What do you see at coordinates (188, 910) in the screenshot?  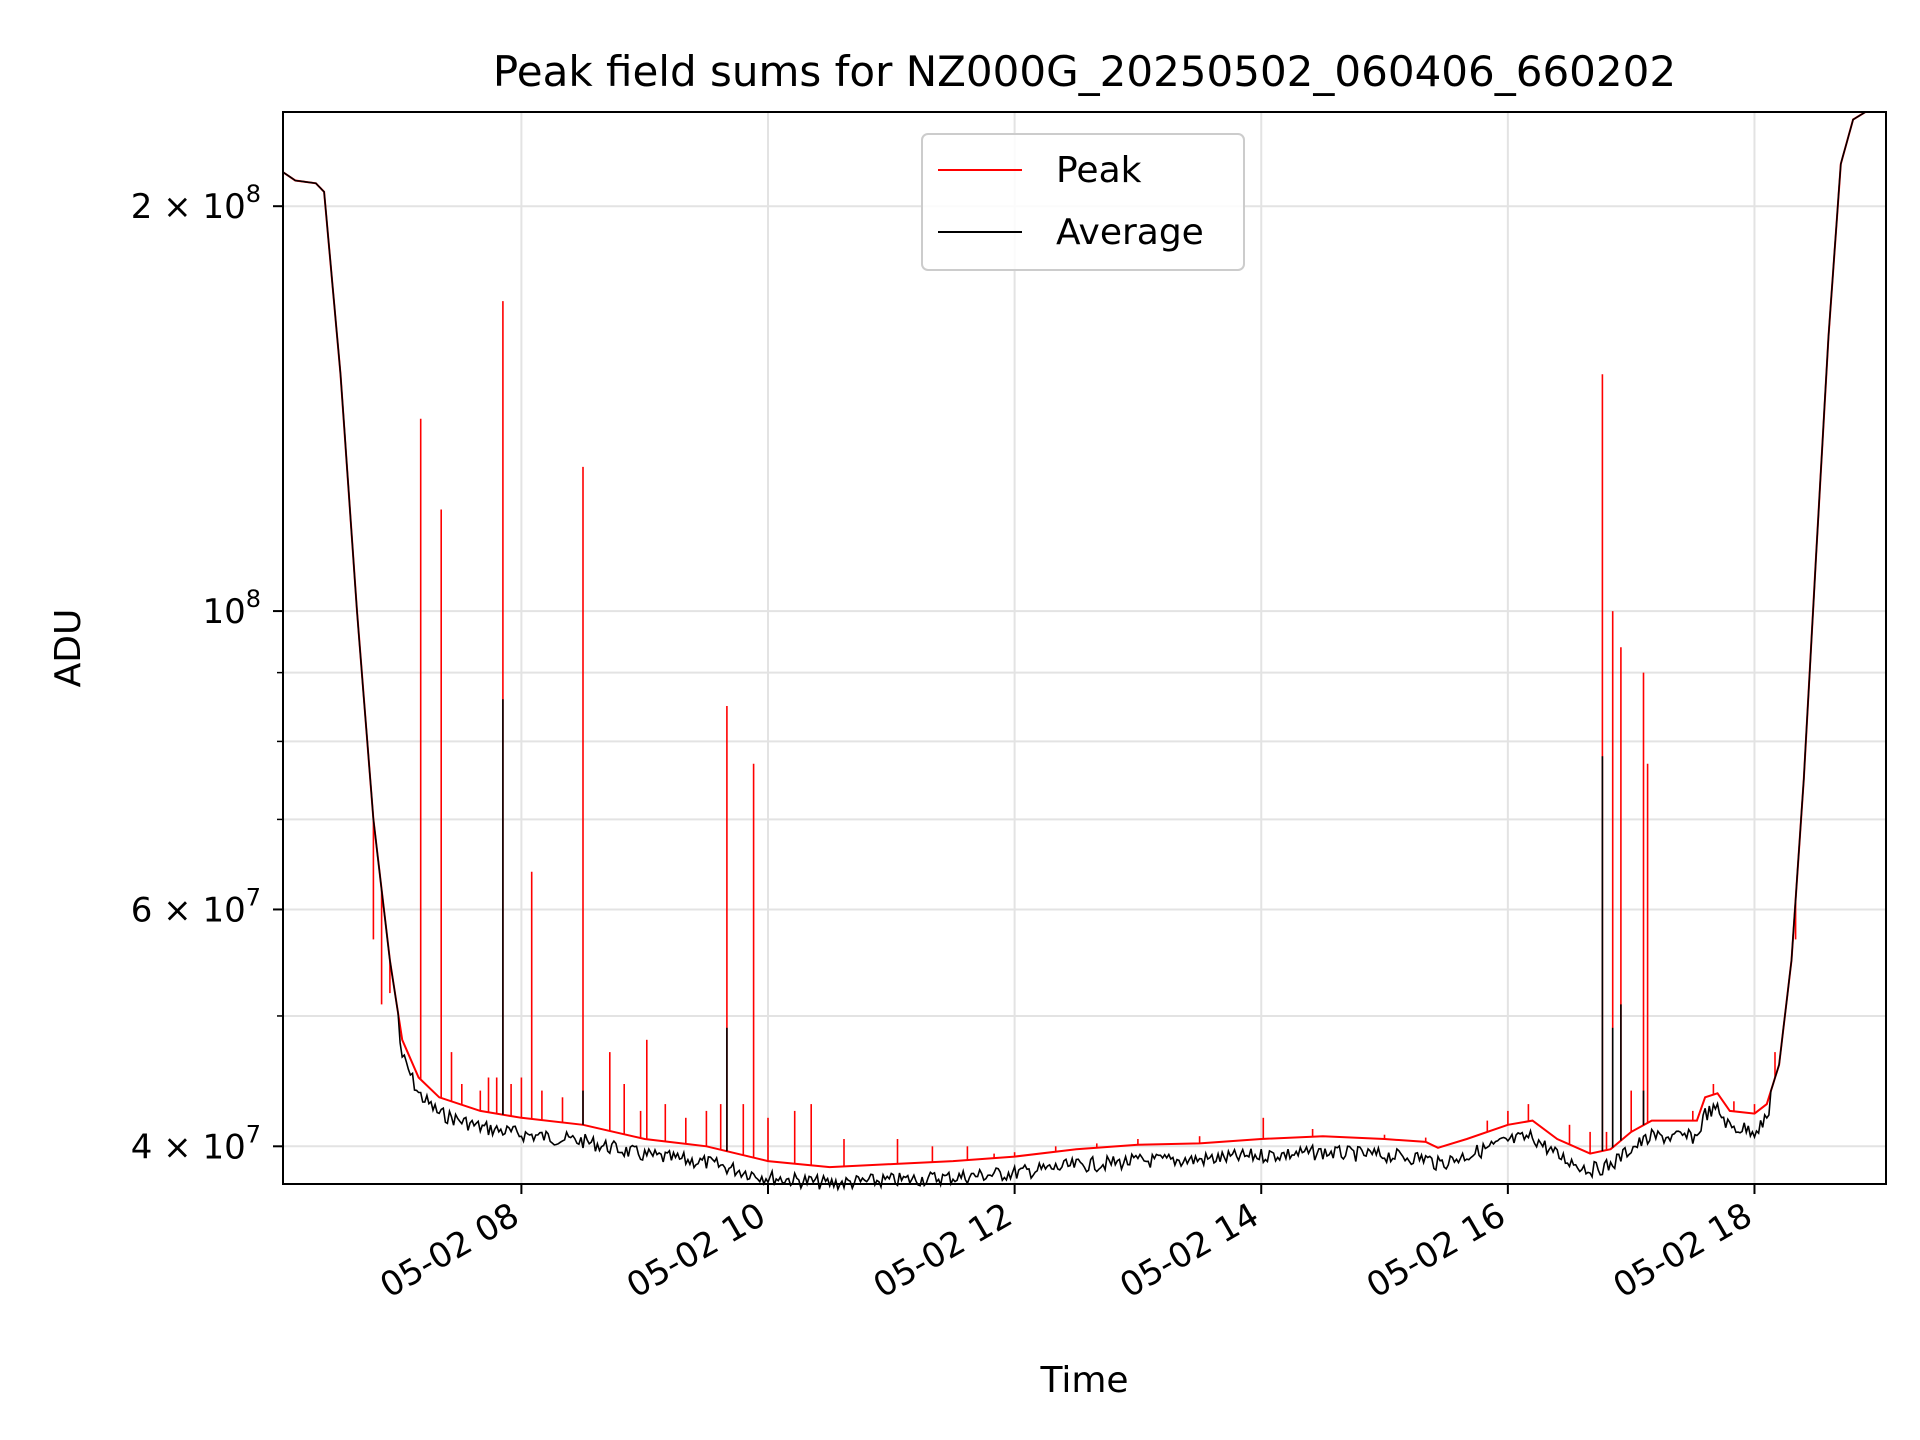 I see `y-tick-label-base: 6 × 10` at bounding box center [188, 910].